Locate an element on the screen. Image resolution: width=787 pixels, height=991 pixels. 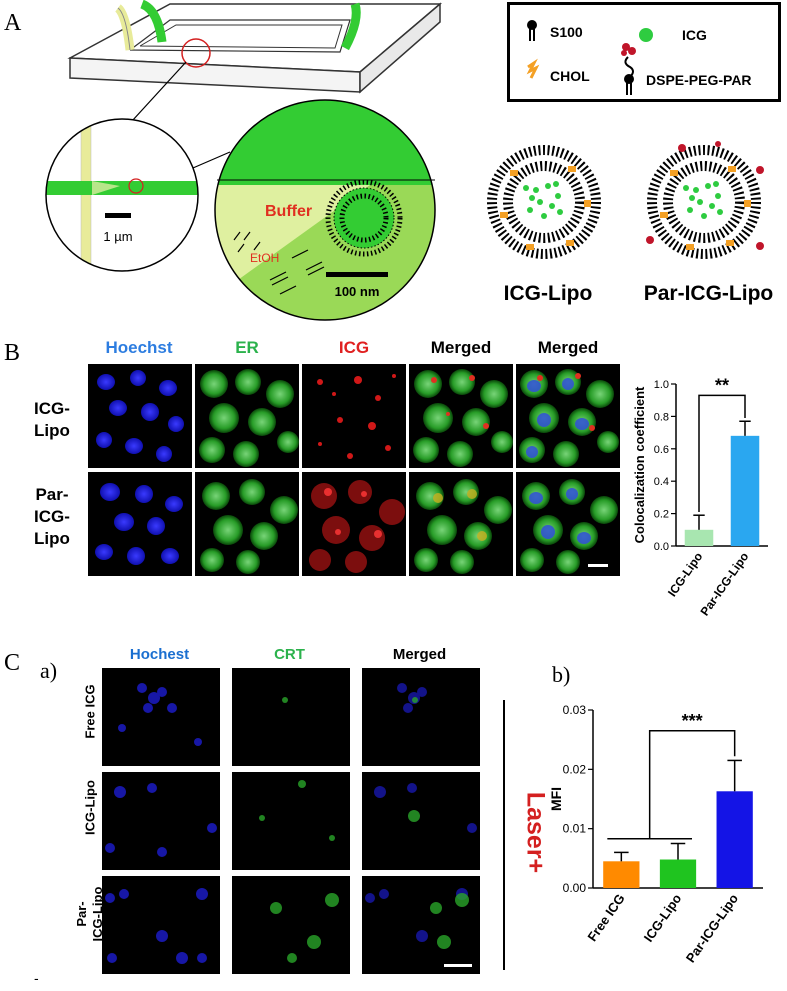
panel-letter-b: B is located at coordinates (12, 353).